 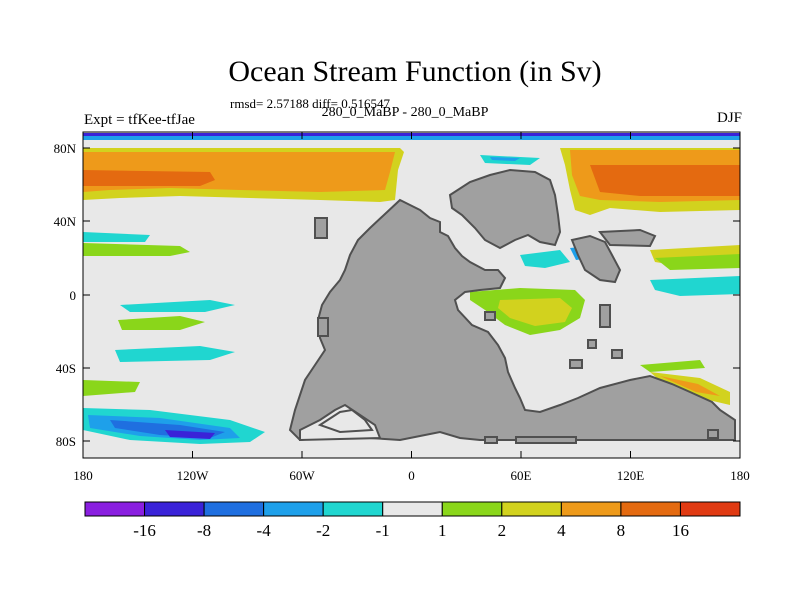 I want to click on colorbar-label: -1, so click(x=383, y=530).